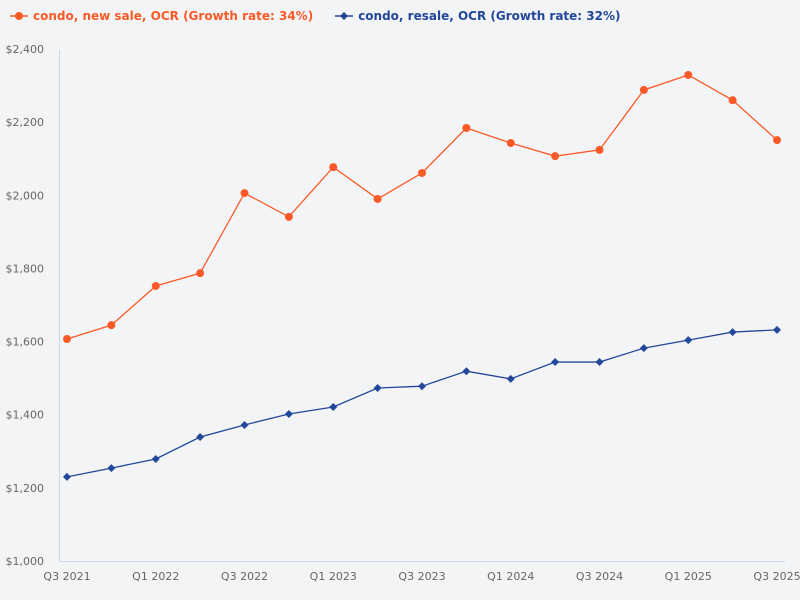 Image resolution: width=800 pixels, height=600 pixels. What do you see at coordinates (25, 122) in the screenshot?
I see `y-tick-label: $2,200` at bounding box center [25, 122].